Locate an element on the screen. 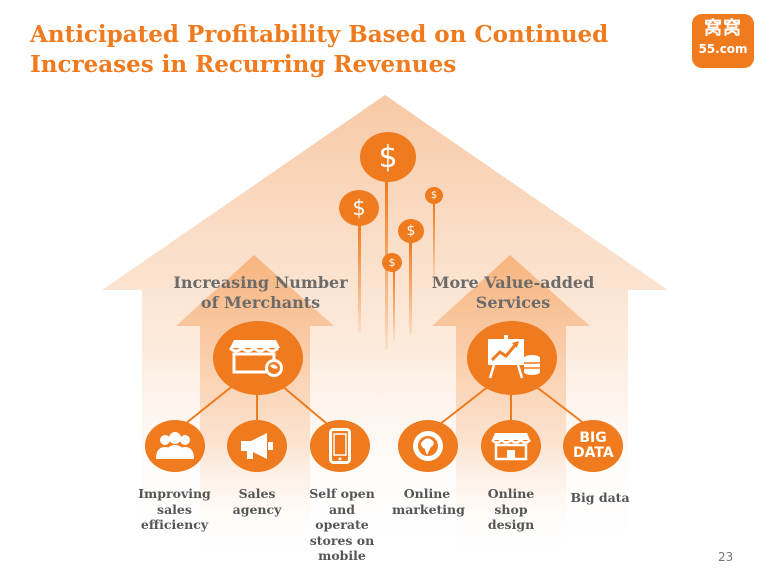 The height and width of the screenshot is (585, 780). item-label: Online marketing is located at coordinates (428, 501).